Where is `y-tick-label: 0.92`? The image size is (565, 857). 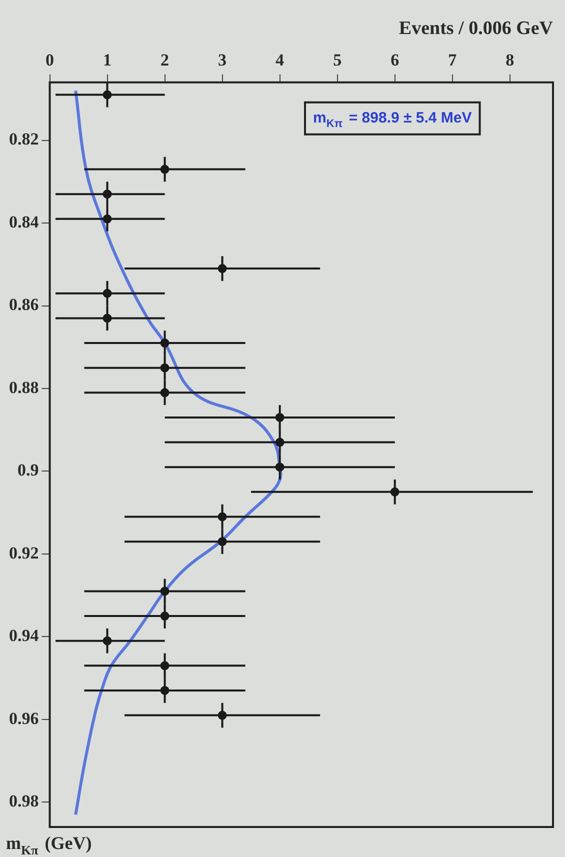
y-tick-label: 0.92 is located at coordinates (24, 552).